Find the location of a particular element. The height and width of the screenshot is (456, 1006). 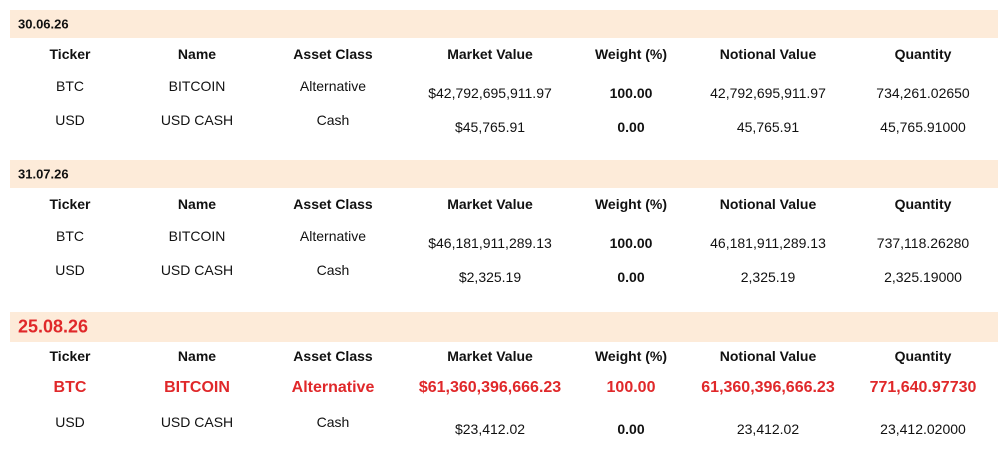

date-band: 30.06.26 is located at coordinates (504, 24).